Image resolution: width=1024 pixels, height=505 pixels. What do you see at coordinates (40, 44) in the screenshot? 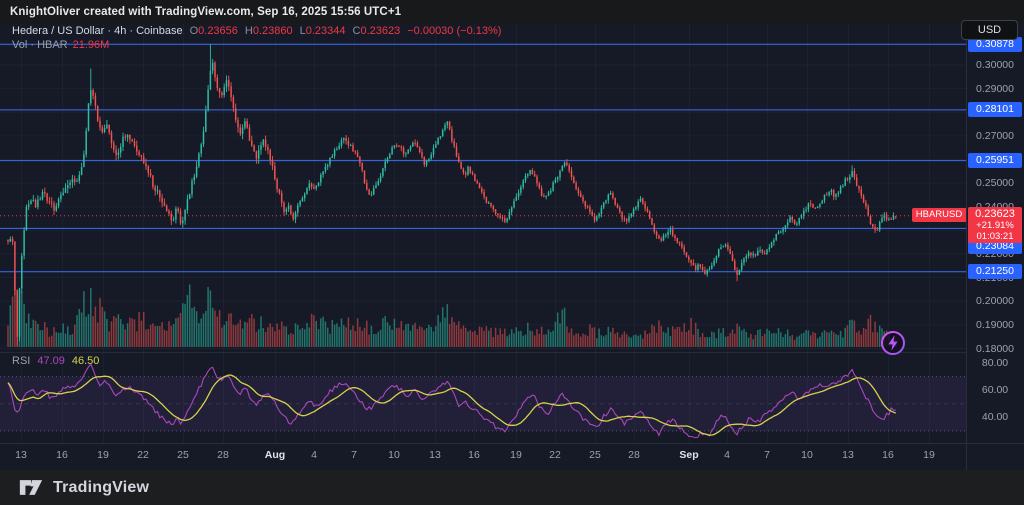
I see `volume-label: Vol · HBAR` at bounding box center [40, 44].